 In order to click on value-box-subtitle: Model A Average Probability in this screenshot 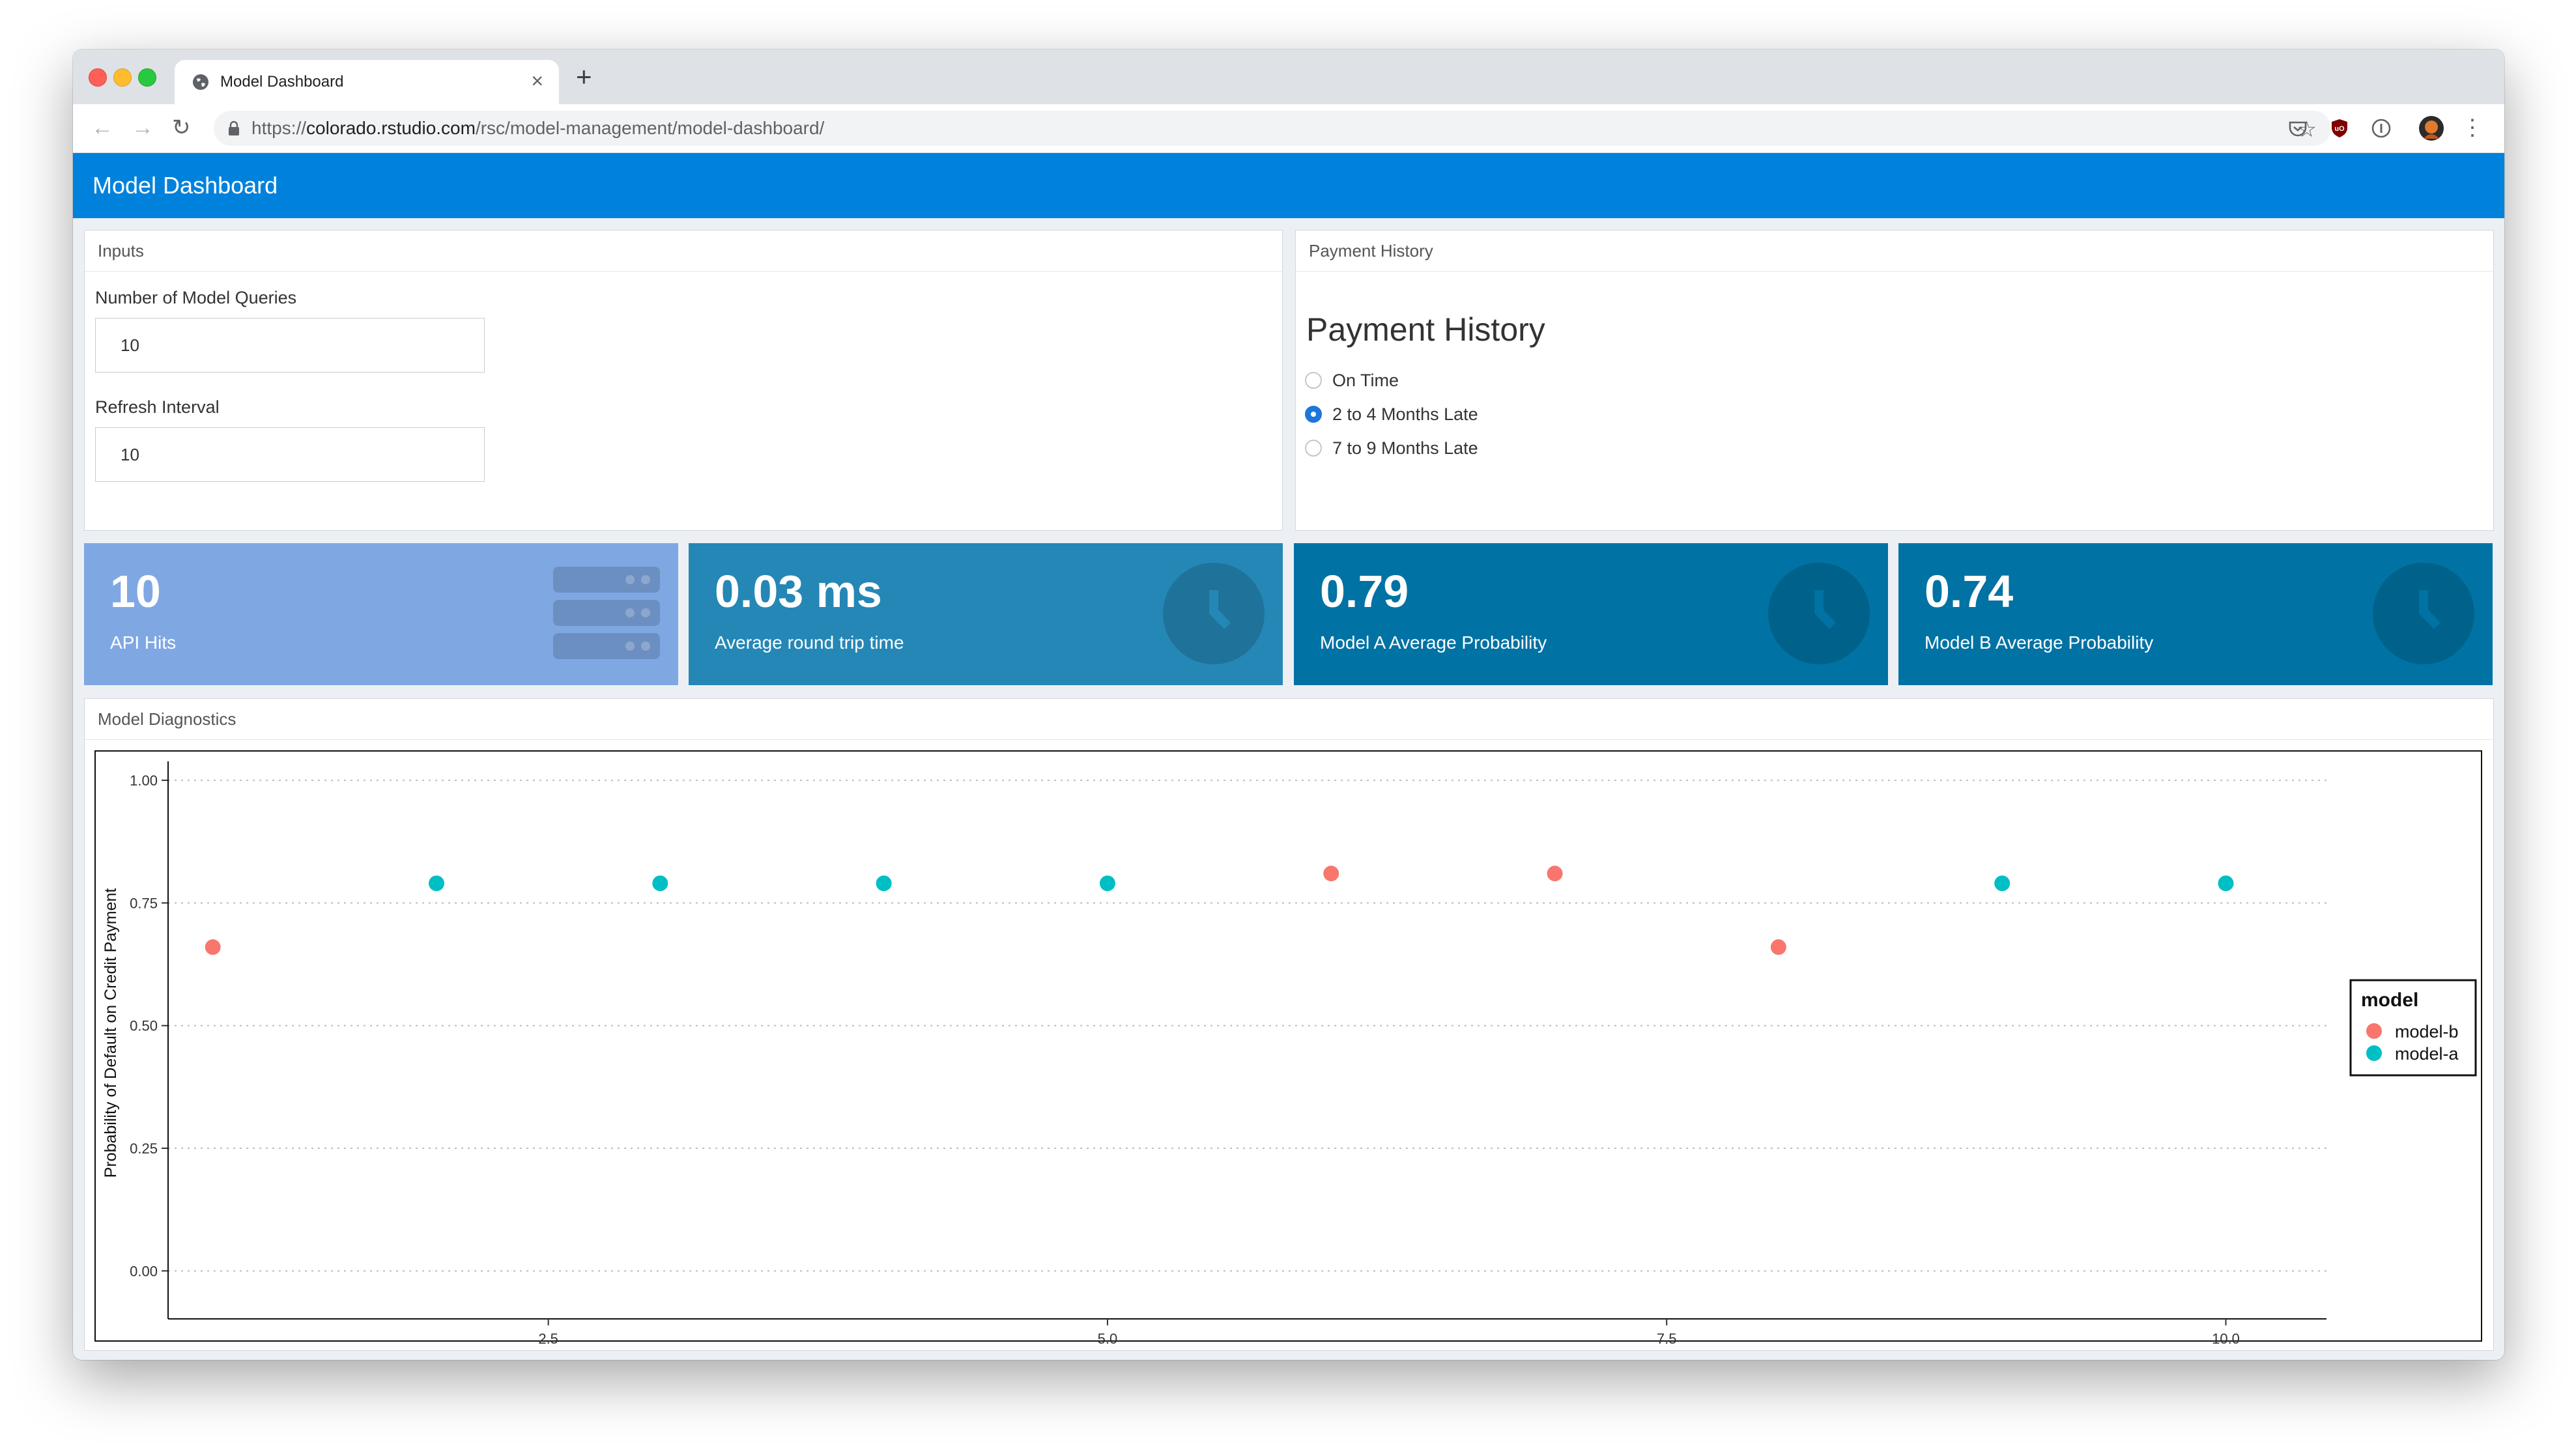, I will do `click(1434, 643)`.